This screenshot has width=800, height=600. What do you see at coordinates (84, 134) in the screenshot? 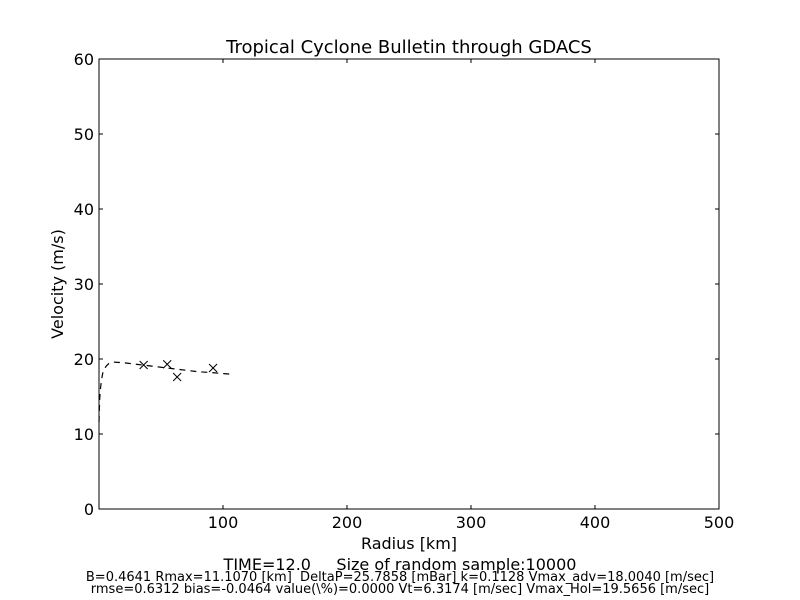
I see `y-tick-label: 50` at bounding box center [84, 134].